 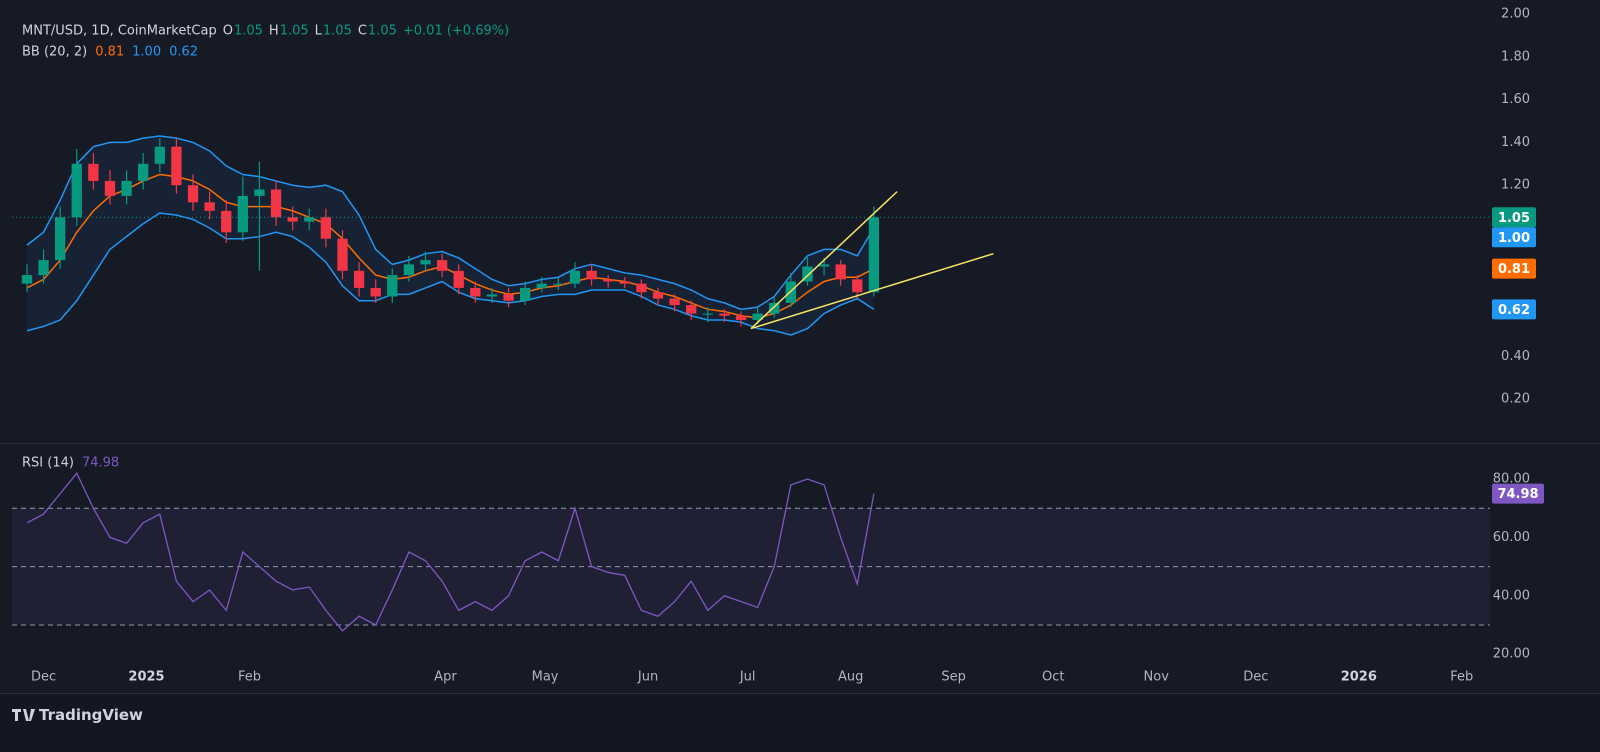 I want to click on y-tick-label: 1.20, so click(x=1515, y=185).